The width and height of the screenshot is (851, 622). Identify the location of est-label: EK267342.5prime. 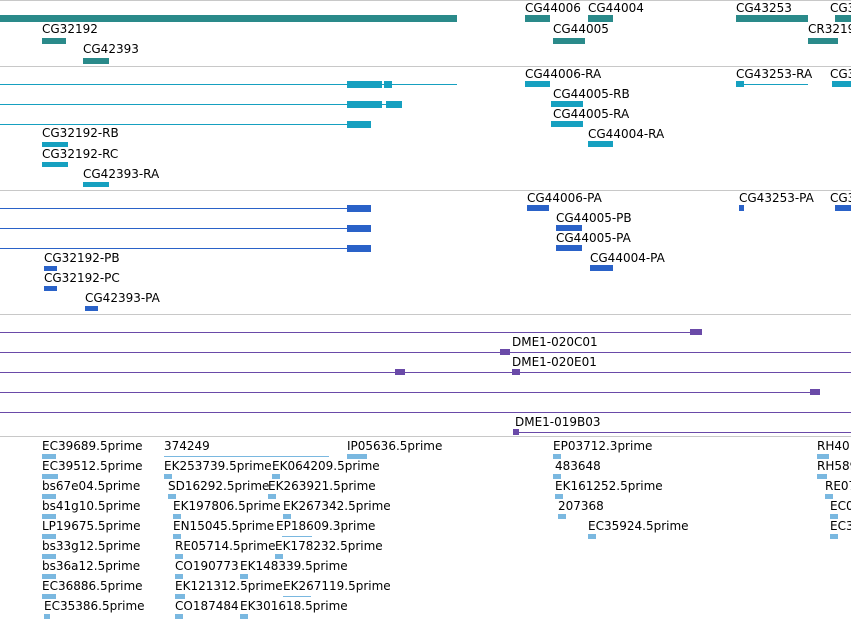
(337, 506).